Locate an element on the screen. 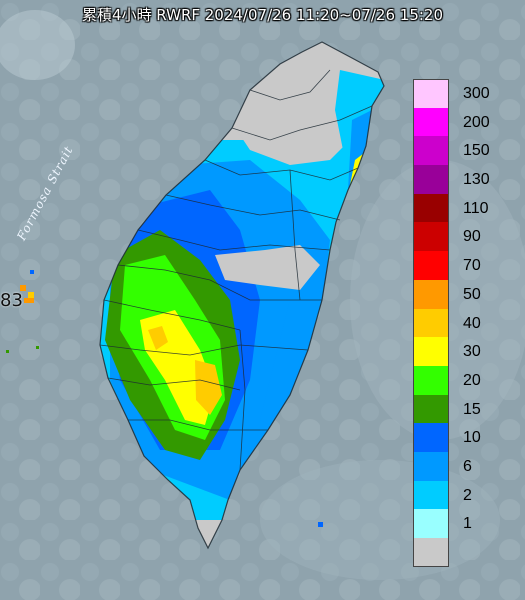 The image size is (525, 600). edge-rainfall-value: 83 is located at coordinates (11, 300).